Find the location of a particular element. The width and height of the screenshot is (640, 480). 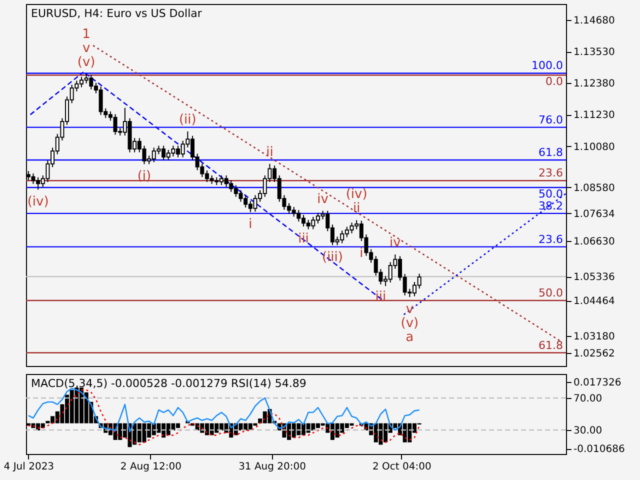

annotation: 0.0 is located at coordinates (554, 81).